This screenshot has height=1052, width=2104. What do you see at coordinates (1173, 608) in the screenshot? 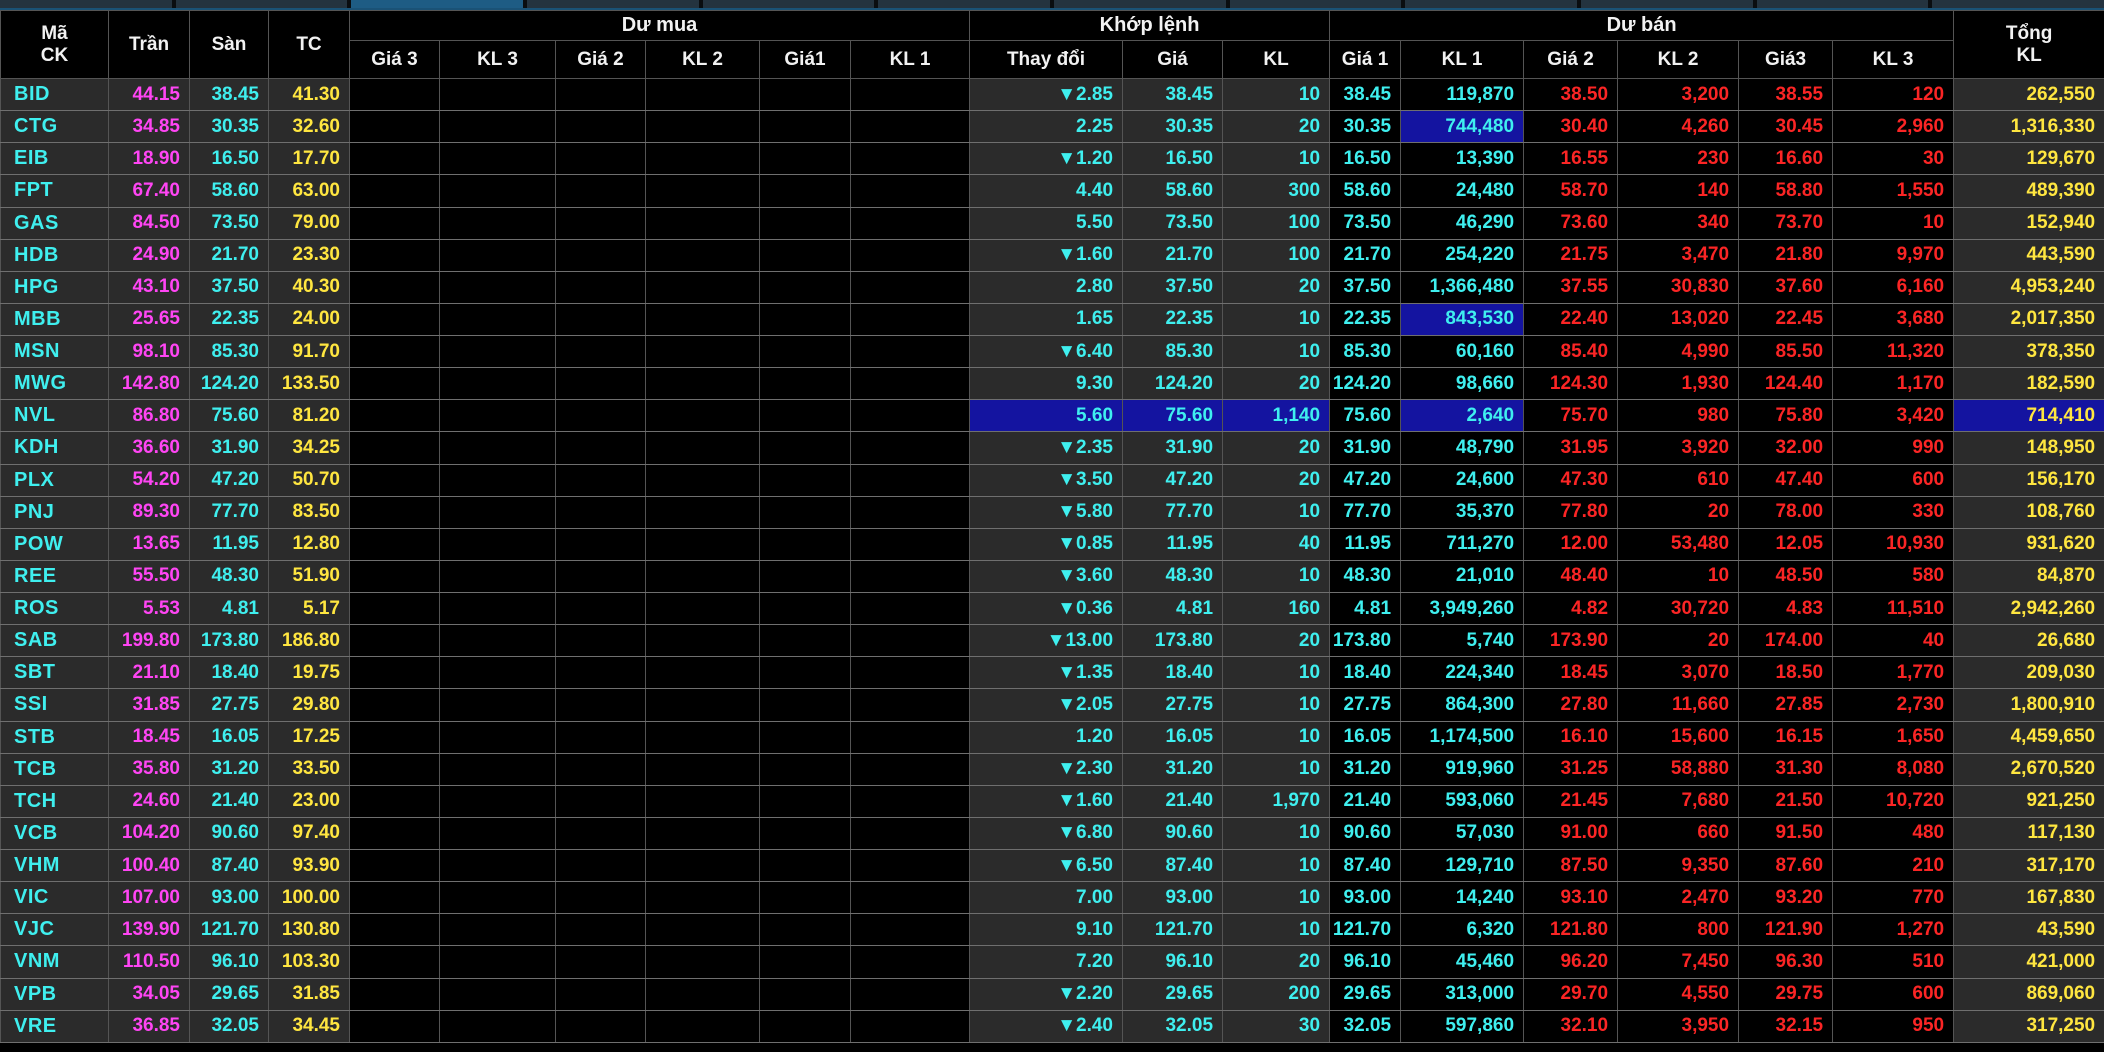
I see `match-price-cell: 4.81` at bounding box center [1173, 608].